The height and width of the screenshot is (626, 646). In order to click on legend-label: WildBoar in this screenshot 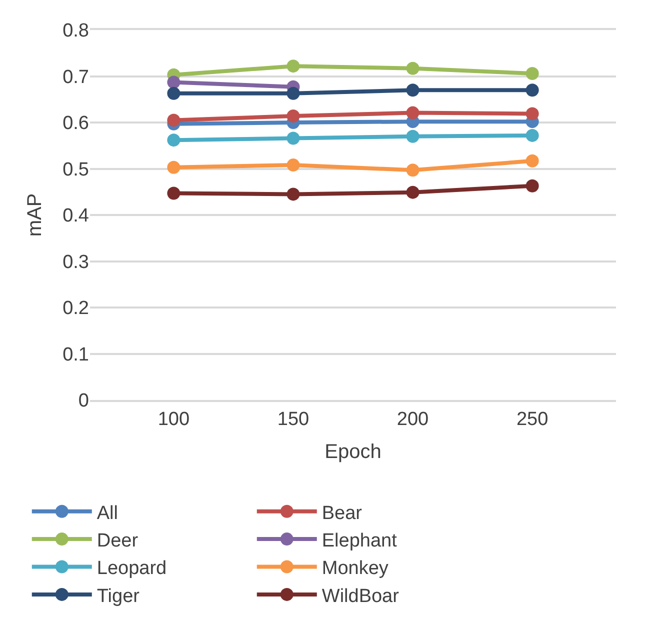, I will do `click(361, 596)`.